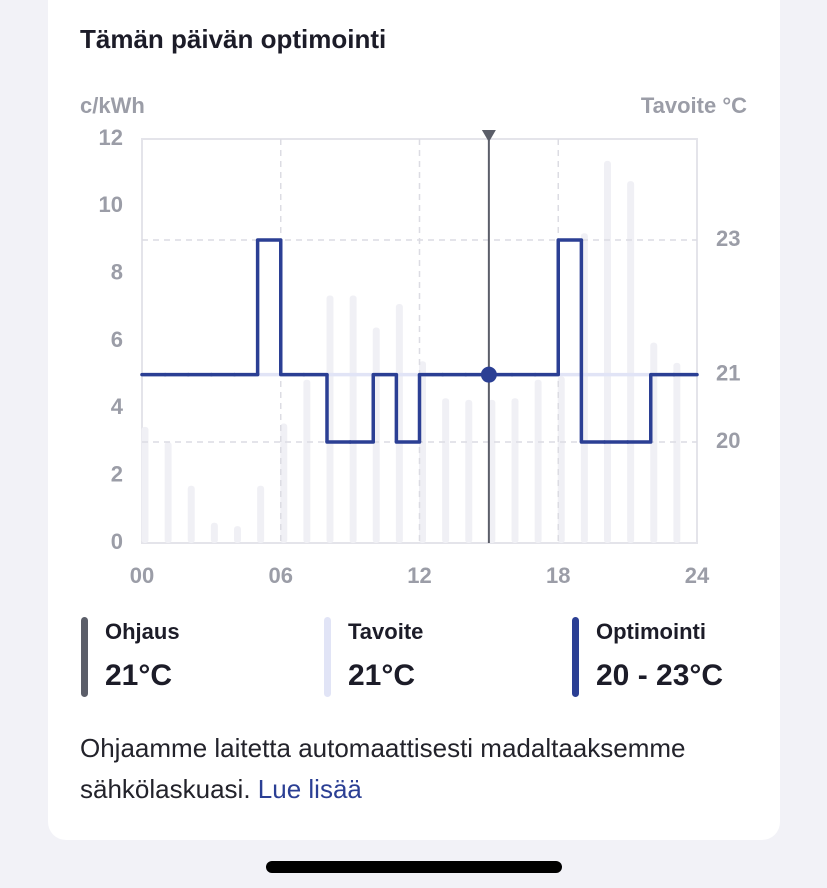 This screenshot has width=827, height=888. What do you see at coordinates (281, 575) in the screenshot?
I see `x-tick-label: 06` at bounding box center [281, 575].